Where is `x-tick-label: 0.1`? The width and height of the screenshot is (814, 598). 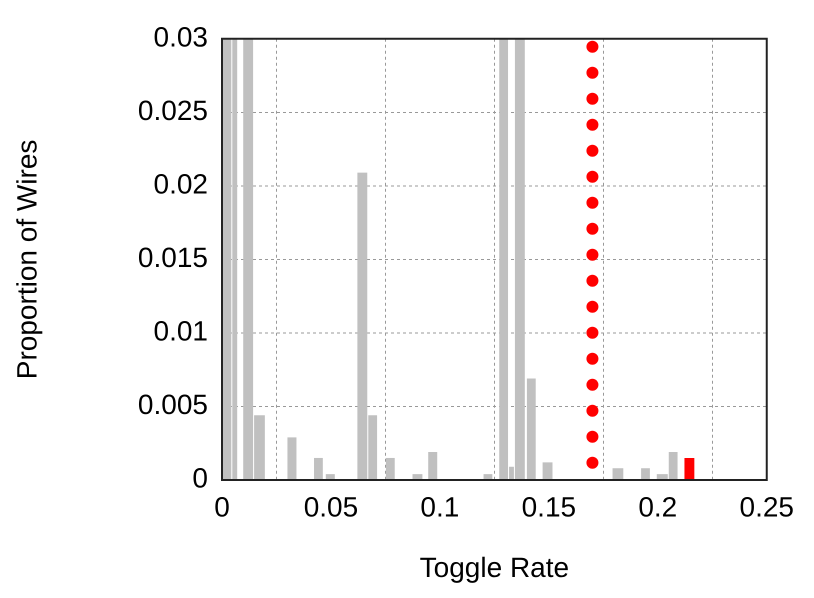 x-tick-label: 0.1 is located at coordinates (440, 507).